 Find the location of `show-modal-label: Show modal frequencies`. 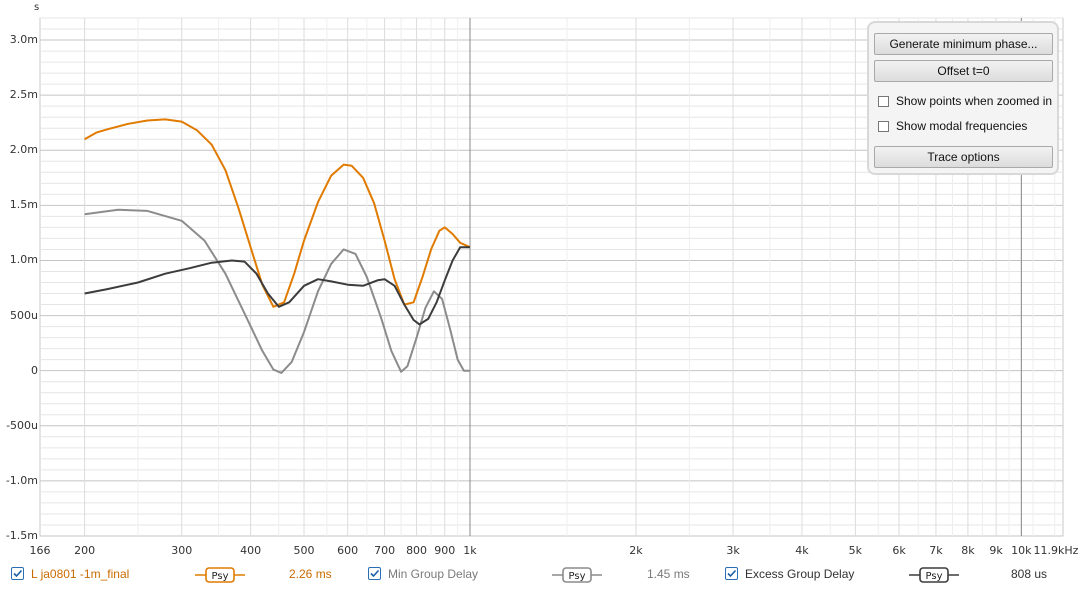

show-modal-label: Show modal frequencies is located at coordinates (962, 126).